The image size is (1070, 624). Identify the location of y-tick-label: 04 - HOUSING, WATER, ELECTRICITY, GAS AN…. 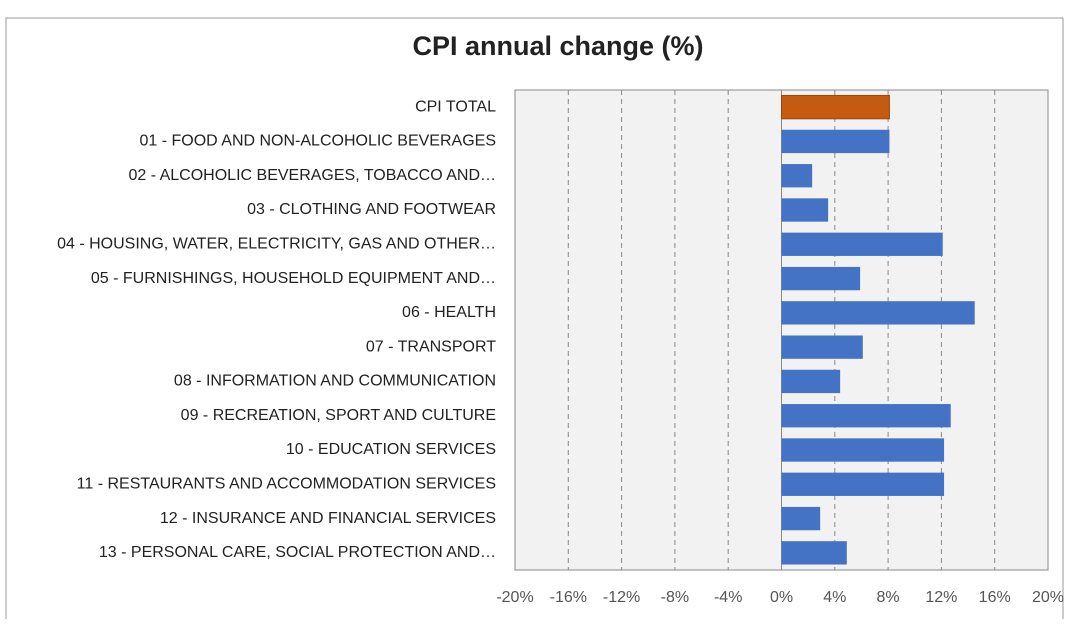
(276, 244).